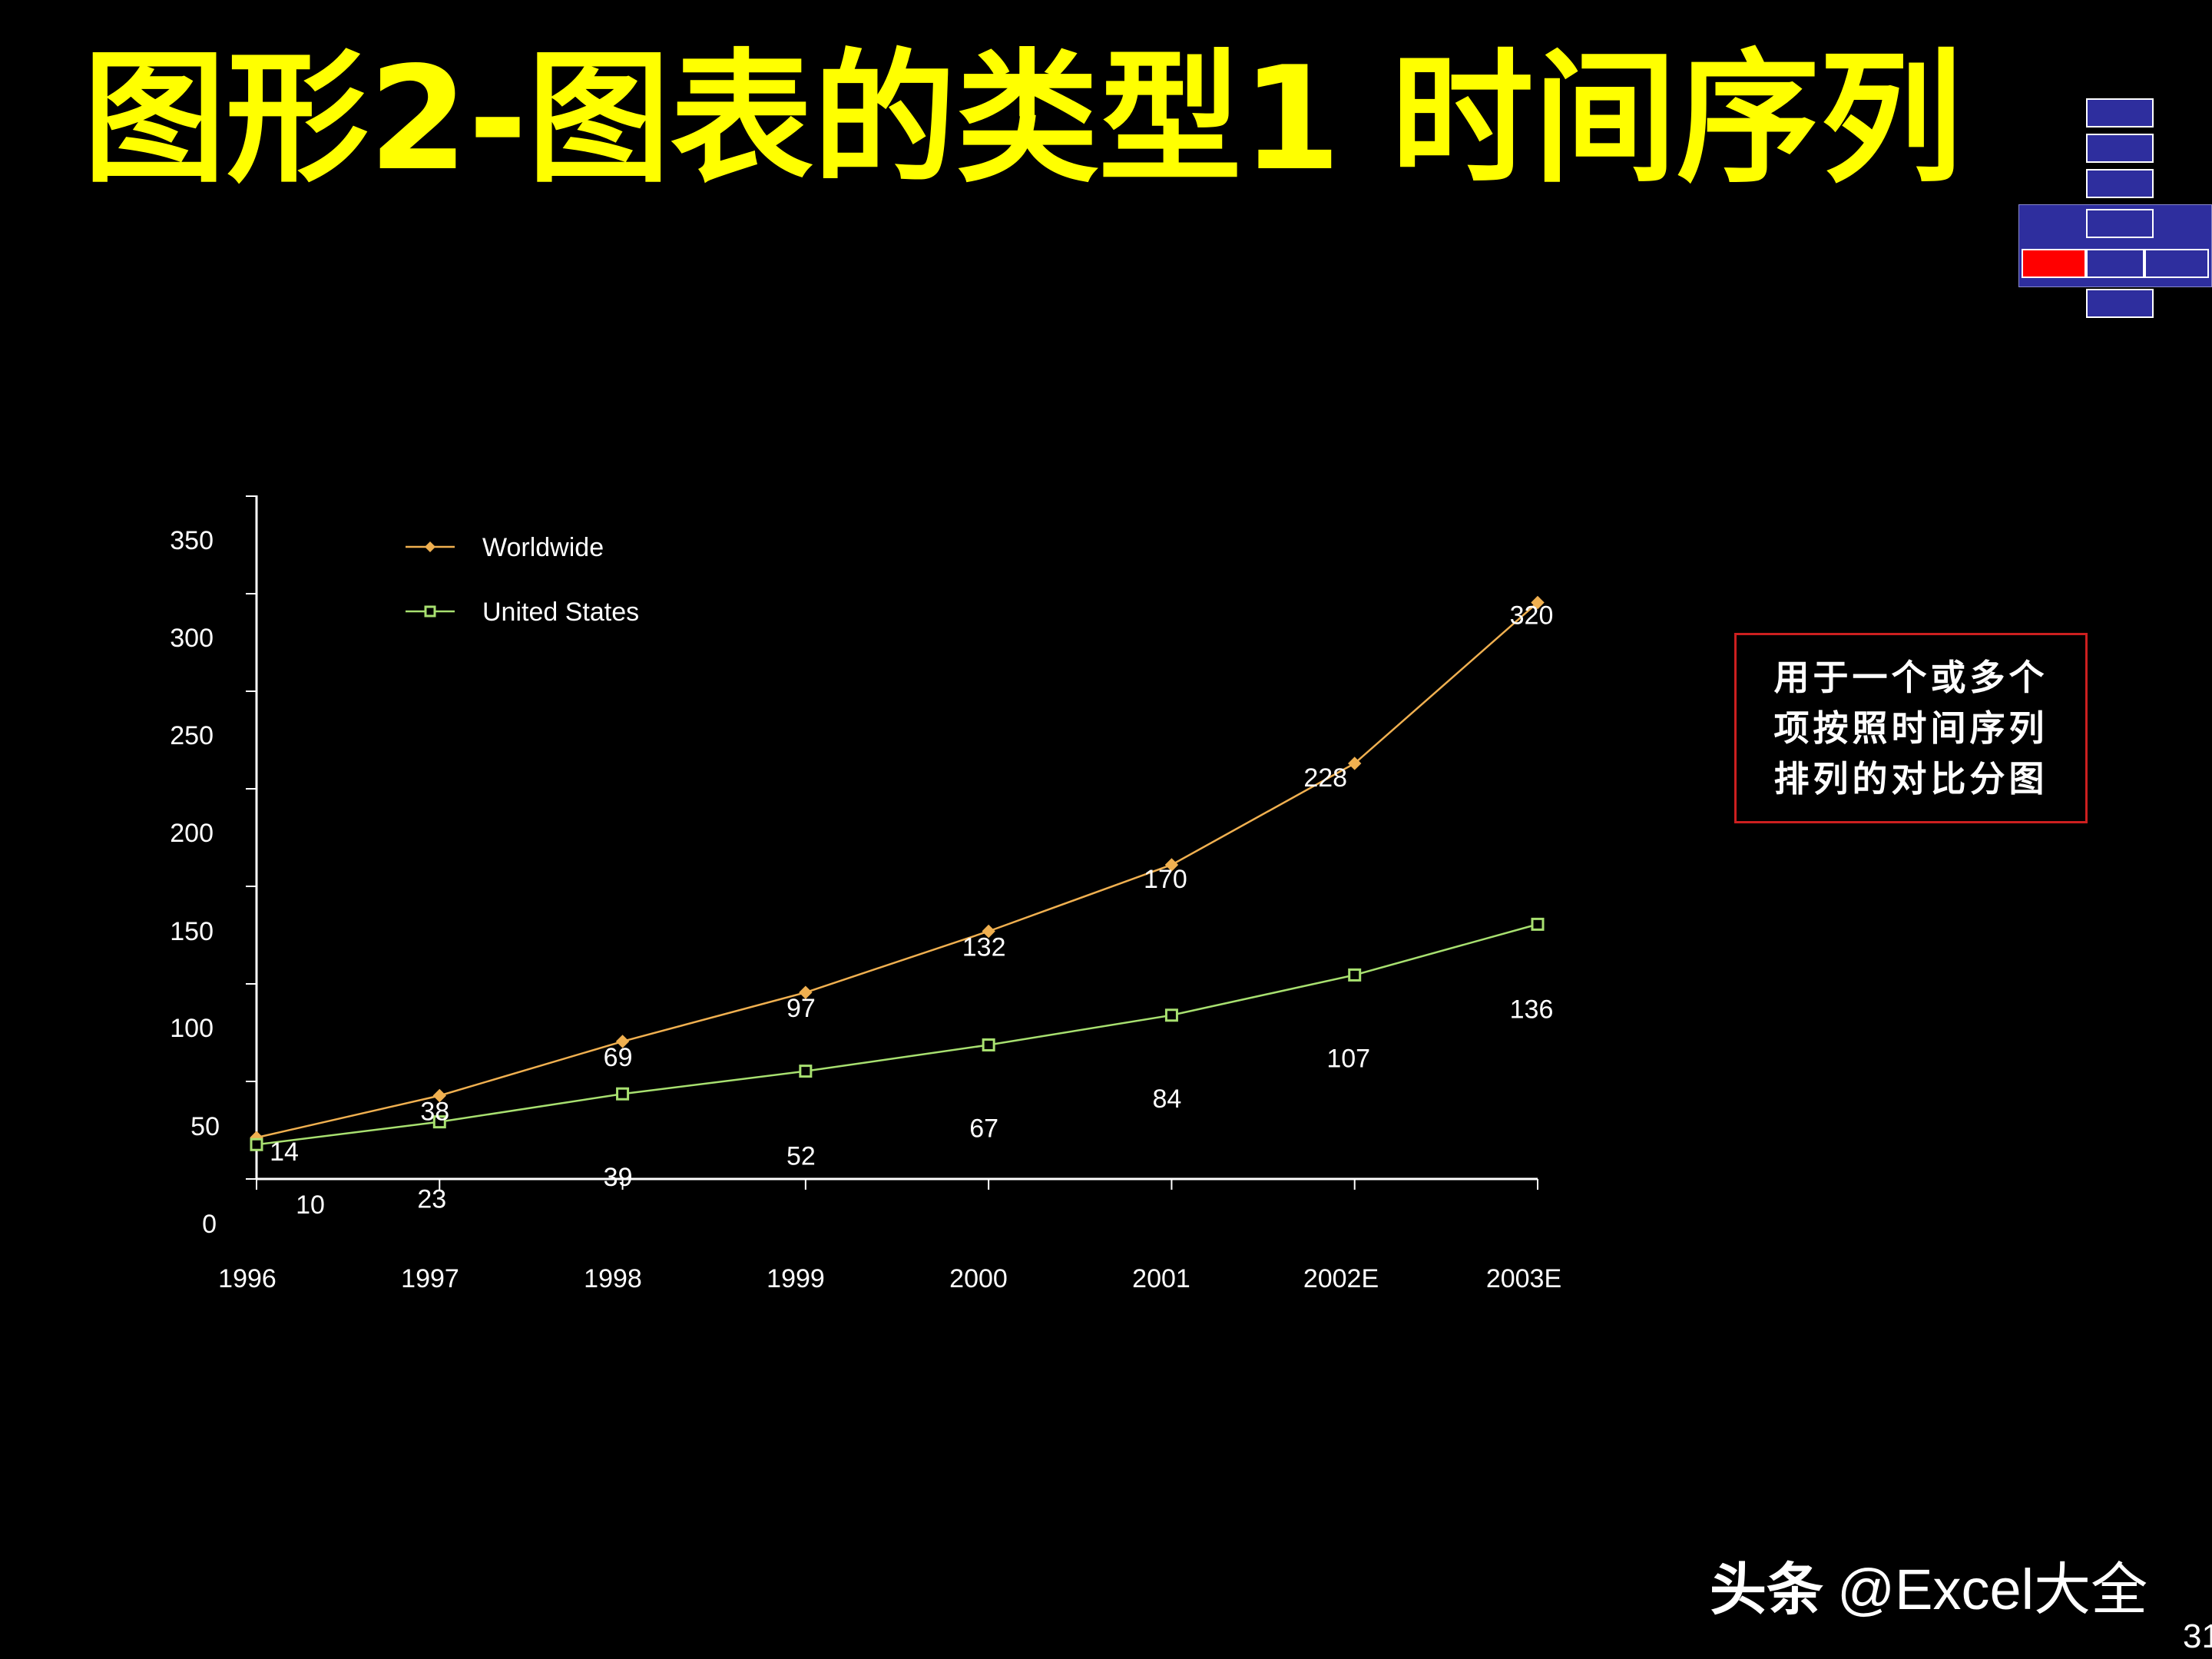 The image size is (2212, 1659). I want to click on y-tick-label: 150, so click(192, 932).